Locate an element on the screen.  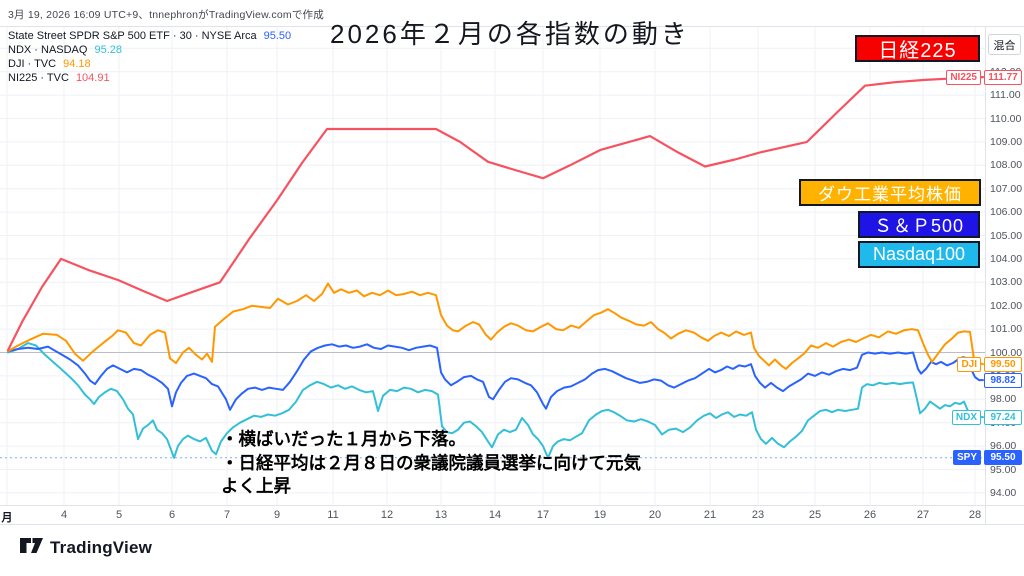
price-tick-label: 98.00 is located at coordinates (1003, 399).